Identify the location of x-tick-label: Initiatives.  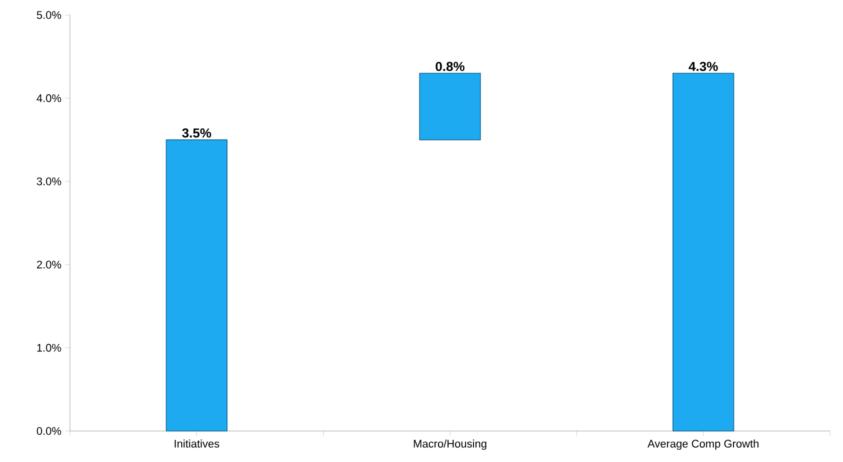
(197, 444).